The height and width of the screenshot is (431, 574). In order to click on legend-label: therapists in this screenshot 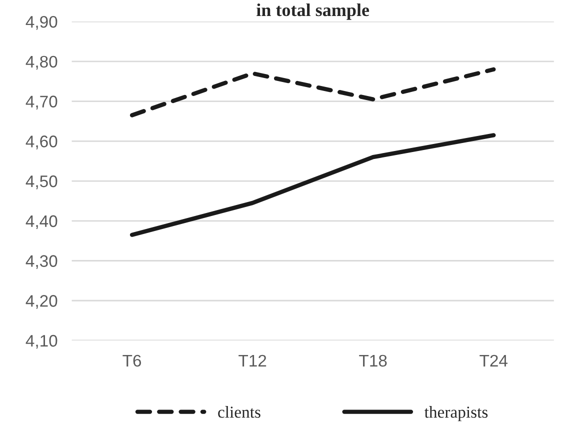, I will do `click(456, 414)`.